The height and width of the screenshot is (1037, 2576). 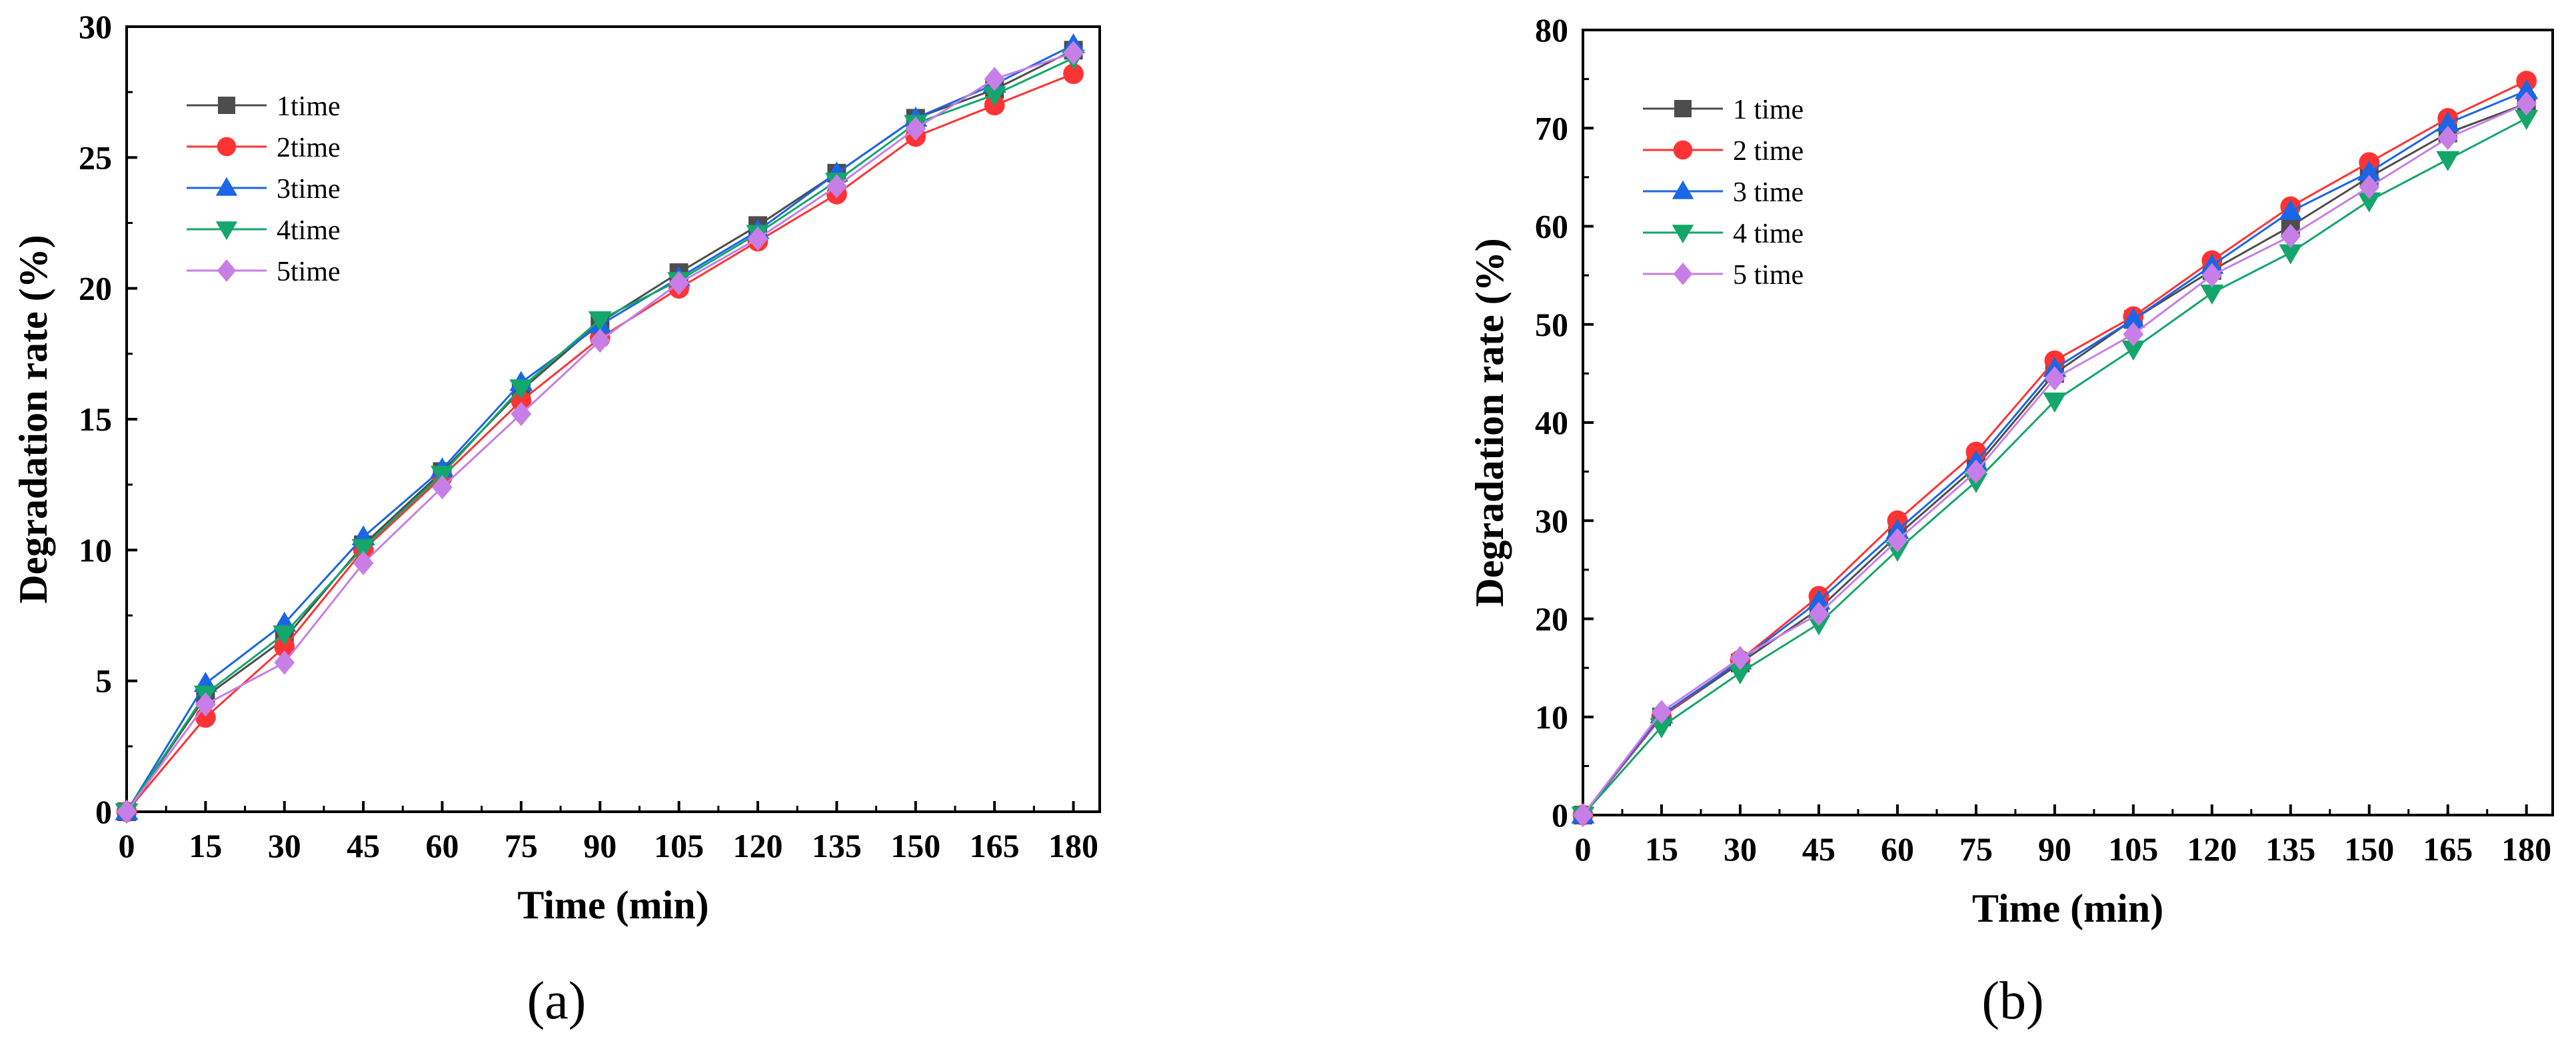 I want to click on y-tick-label: 40, so click(x=1552, y=422).